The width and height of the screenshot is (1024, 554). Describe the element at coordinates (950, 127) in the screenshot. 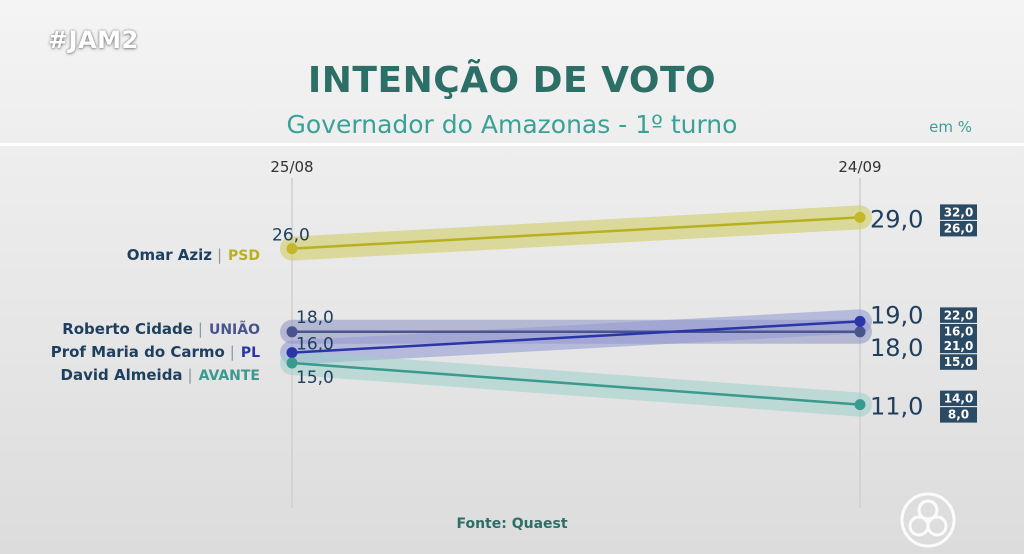

I see `unit-label: em %` at that location.